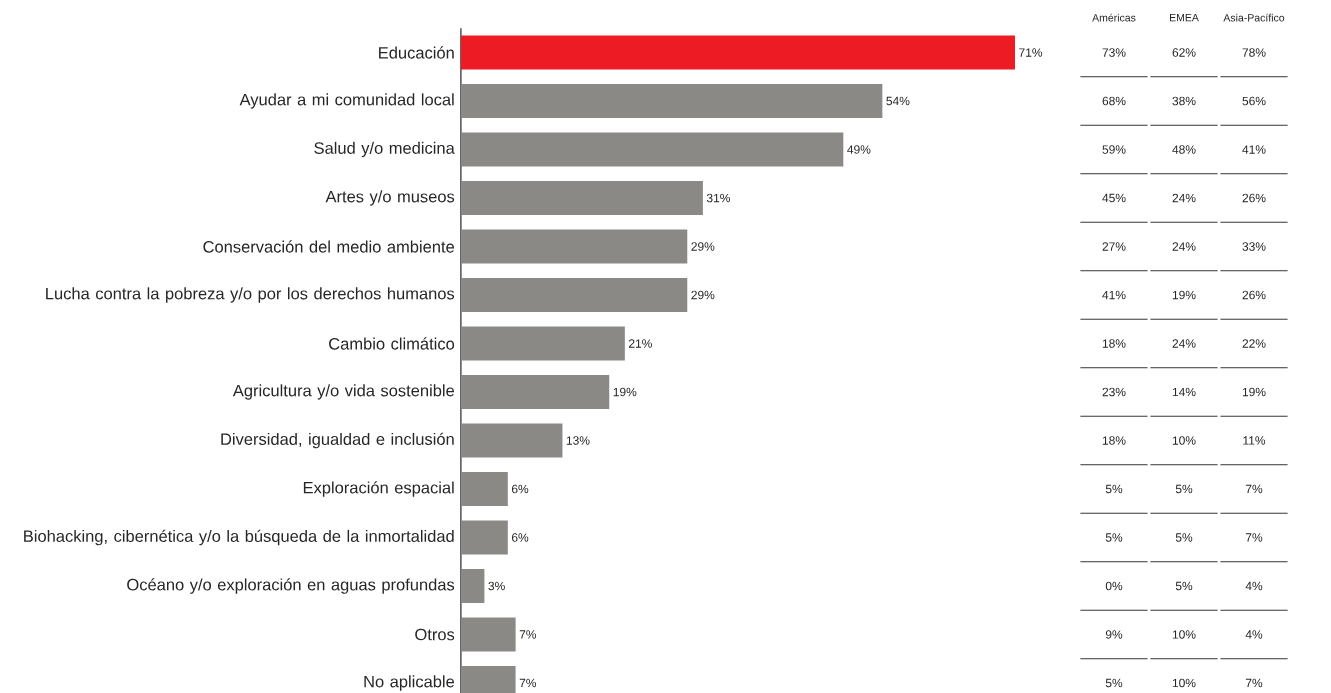 The image size is (1331, 693). What do you see at coordinates (859, 149) in the screenshot?
I see `data-label: 49%` at bounding box center [859, 149].